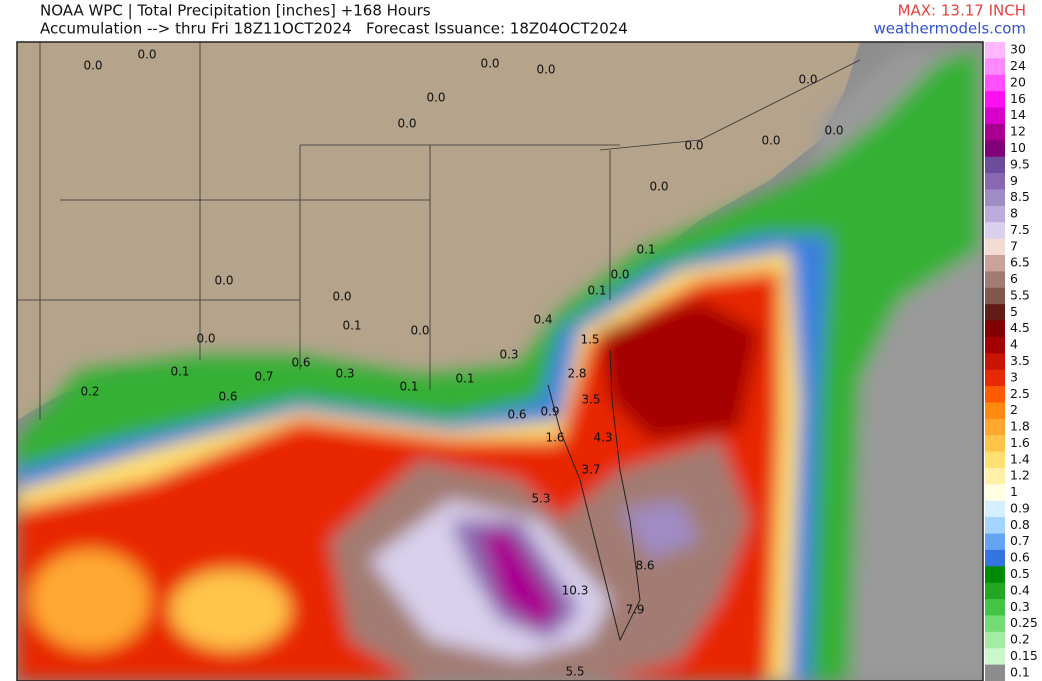 This screenshot has width=1042, height=681. I want to click on colorbar-label: 10, so click(1018, 147).